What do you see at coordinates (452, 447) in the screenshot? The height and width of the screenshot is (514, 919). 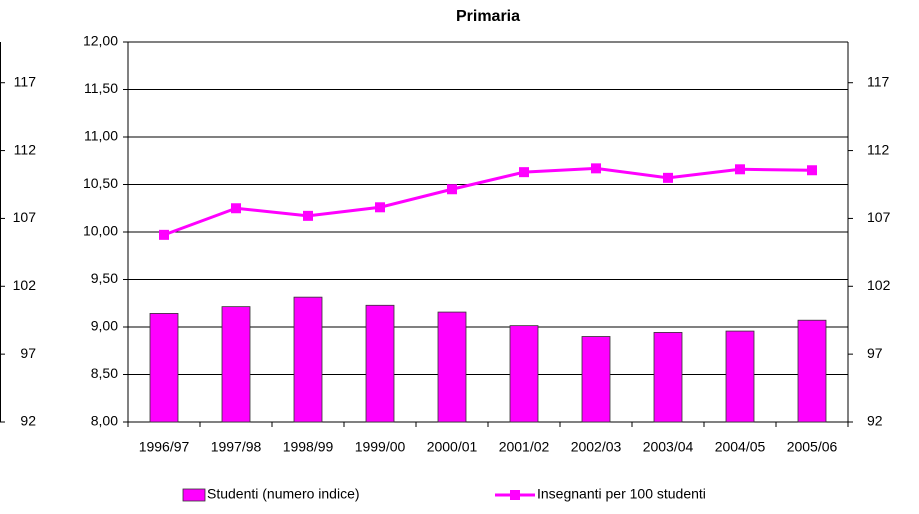 I see `x-tick-label: 2000/01` at bounding box center [452, 447].